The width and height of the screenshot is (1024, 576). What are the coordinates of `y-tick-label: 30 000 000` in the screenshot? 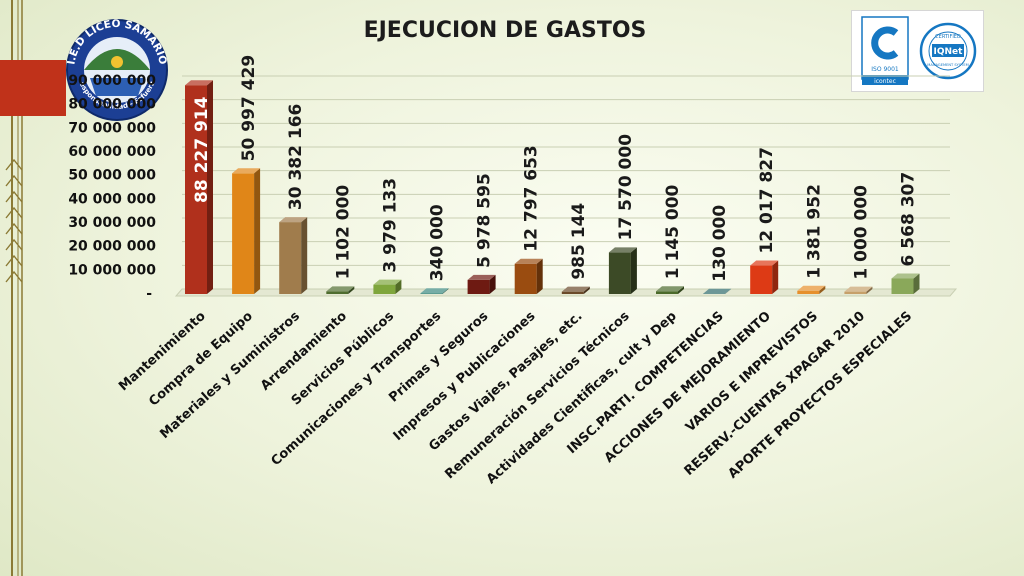 It's located at (112, 223).